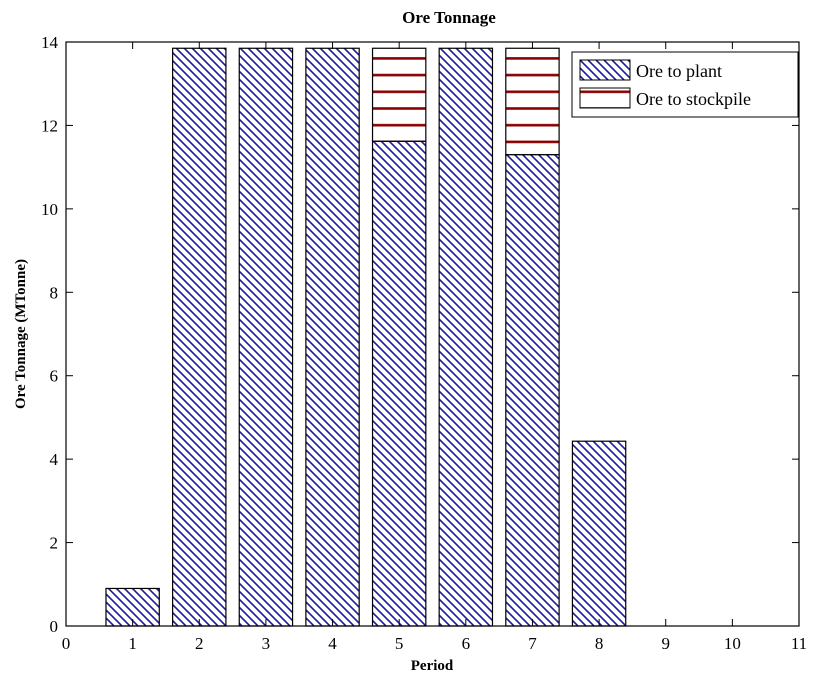  I want to click on legend-swatch-plant, so click(605, 70).